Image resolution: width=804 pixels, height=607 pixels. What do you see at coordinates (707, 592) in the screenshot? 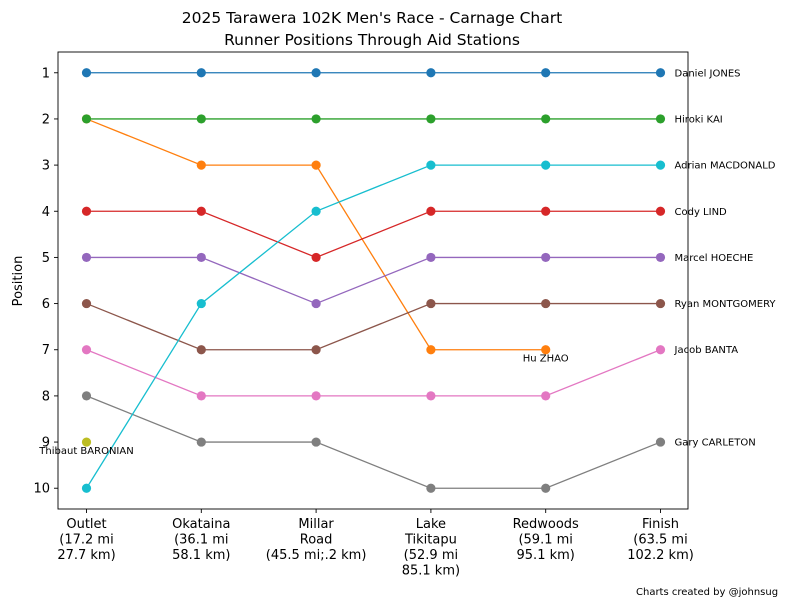
I see `credit-text: Charts created by @johnsug` at bounding box center [707, 592].